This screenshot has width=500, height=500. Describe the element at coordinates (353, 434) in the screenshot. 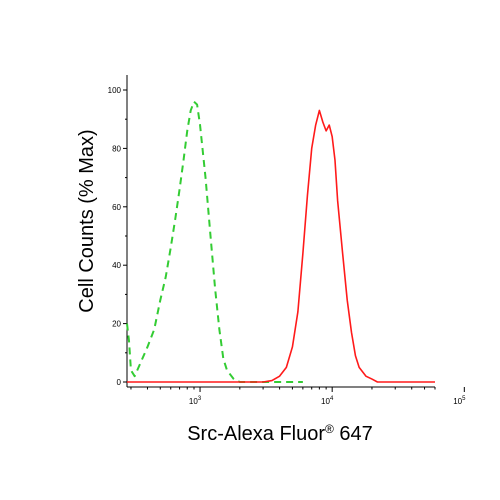

I see `x-axis-title-tail: 647` at that location.